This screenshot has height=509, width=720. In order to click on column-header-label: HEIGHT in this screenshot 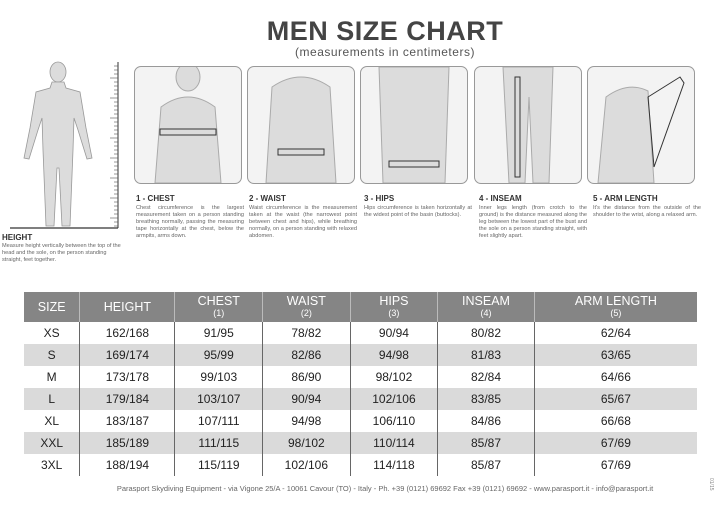, I will do `click(127, 307)`.